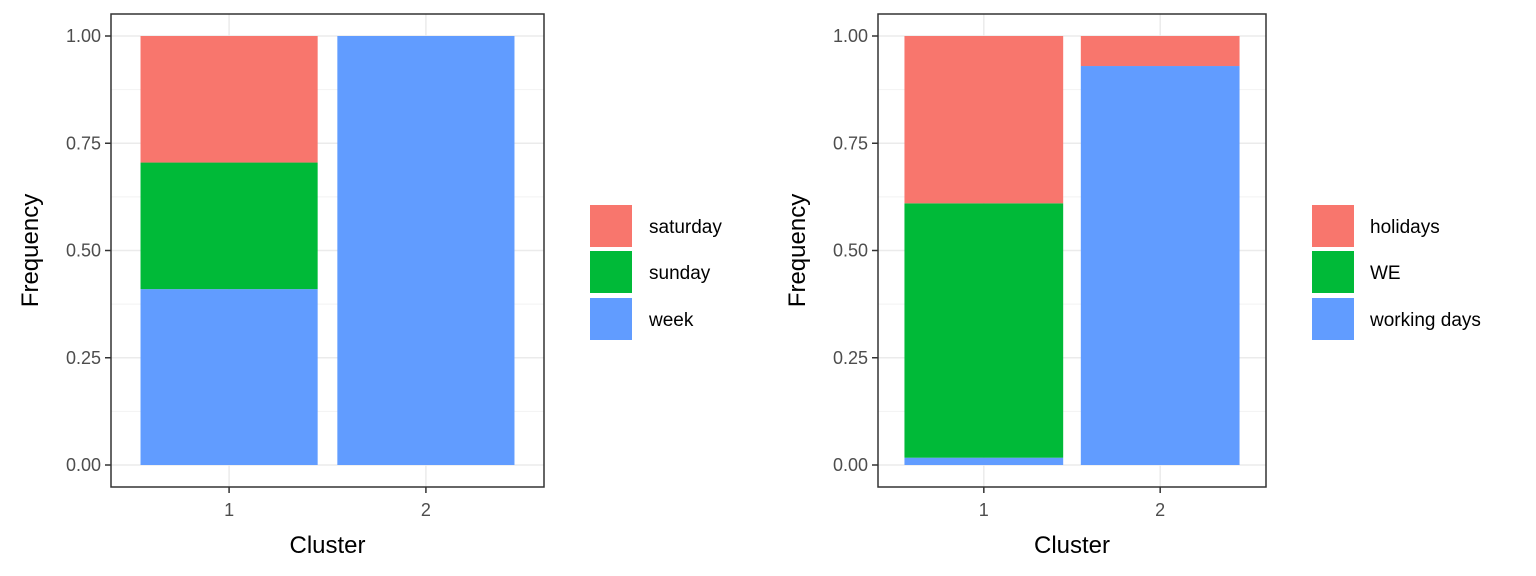  What do you see at coordinates (611, 319) in the screenshot?
I see `legend-key-week` at bounding box center [611, 319].